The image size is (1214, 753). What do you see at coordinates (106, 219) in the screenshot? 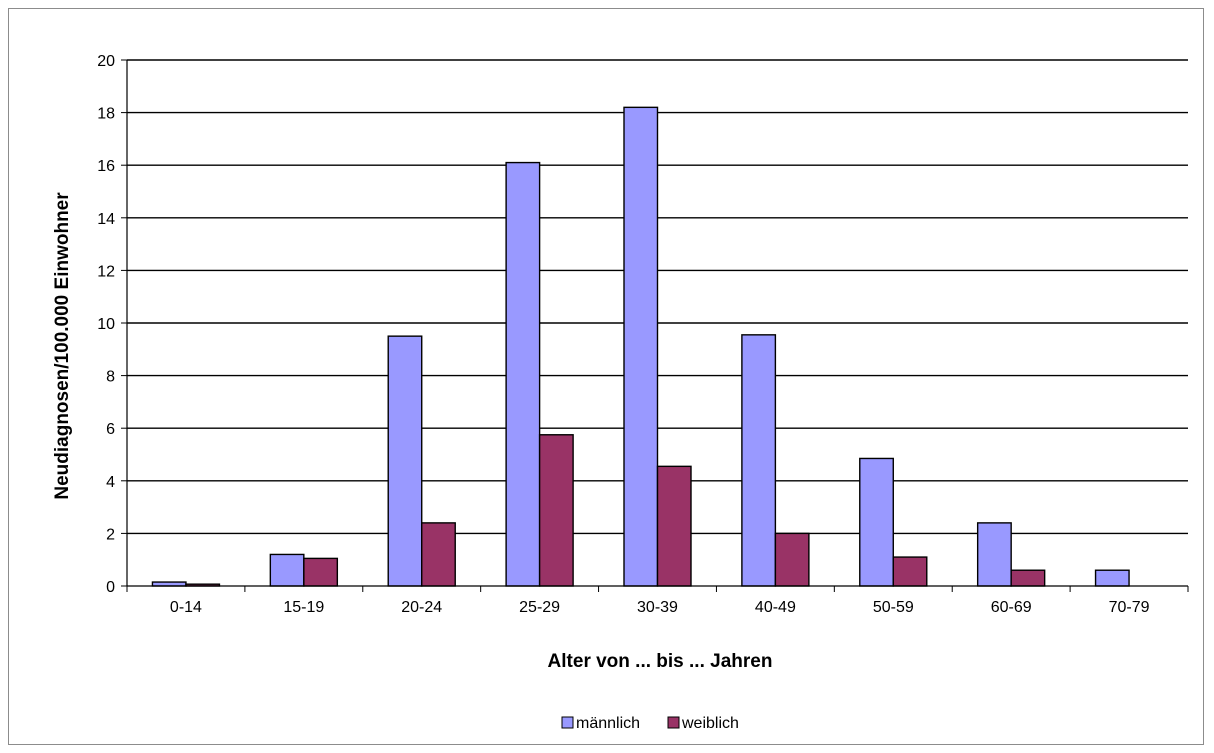
I see `y-tick-label: 14` at bounding box center [106, 219].